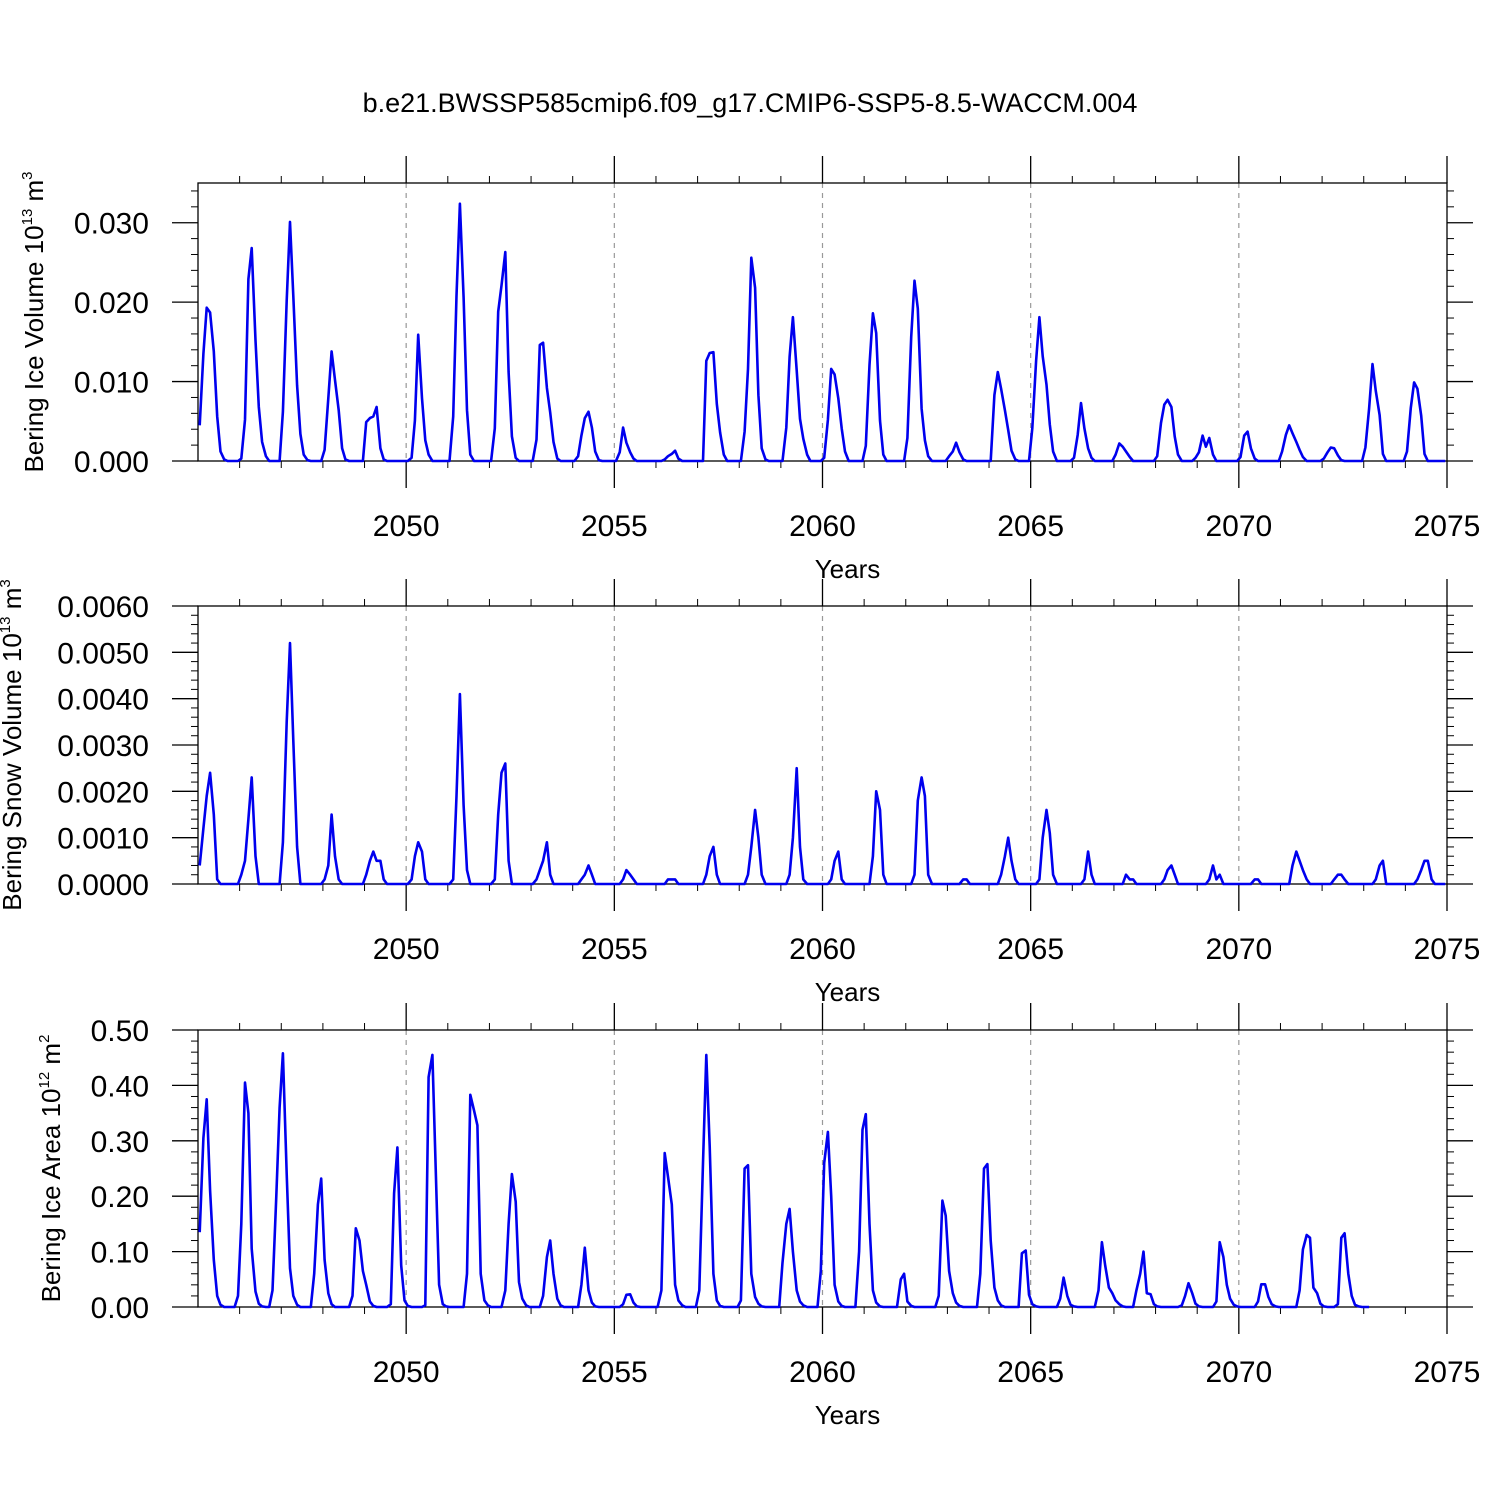 This screenshot has height=1500, width=1500. Describe the element at coordinates (103, 700) in the screenshot. I see `y-tick-label: 0.0040` at that location.